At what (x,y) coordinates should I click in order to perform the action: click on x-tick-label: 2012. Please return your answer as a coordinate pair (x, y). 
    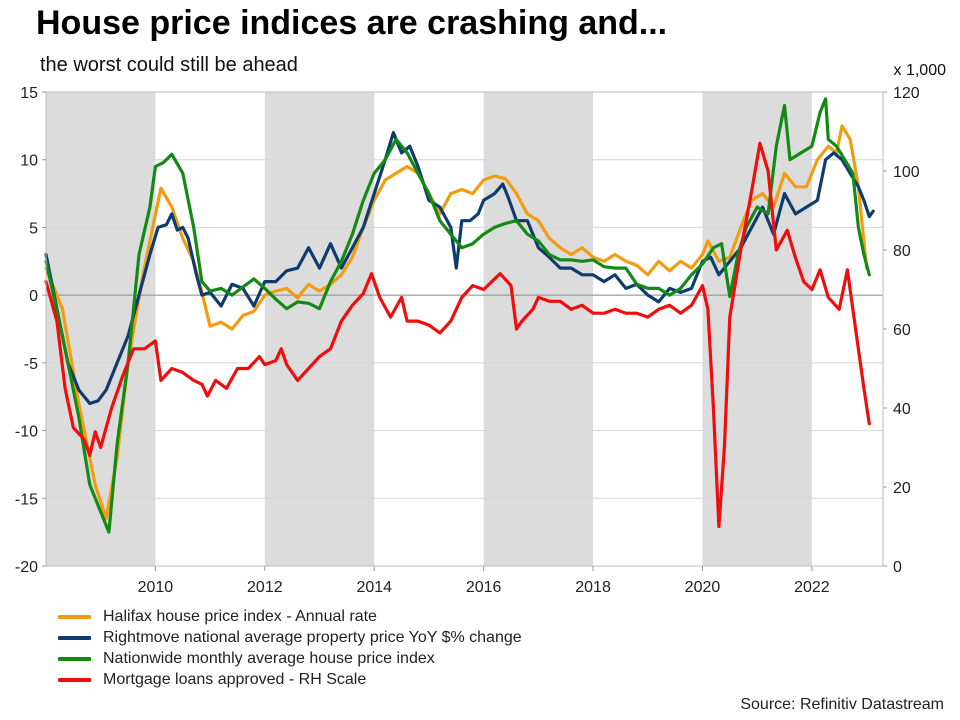
    Looking at the image, I should click on (265, 587).